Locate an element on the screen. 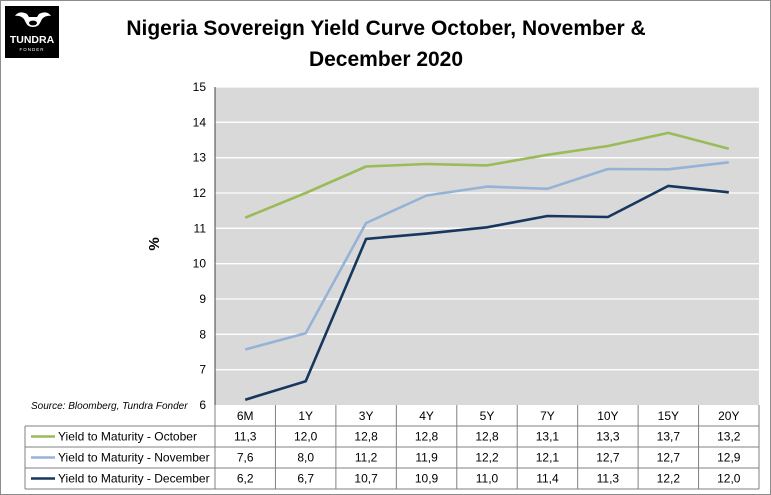  data-label: 13,1 is located at coordinates (548, 437).